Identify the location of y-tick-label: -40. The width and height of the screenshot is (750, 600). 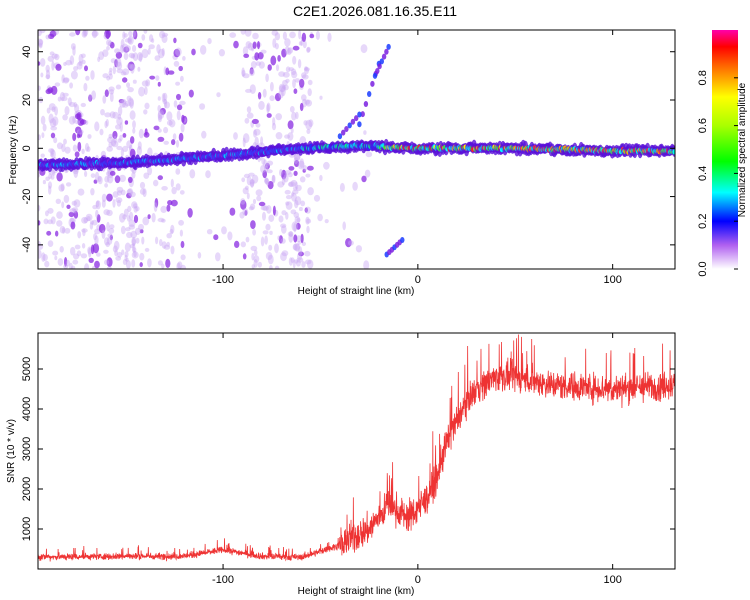
(27, 245).